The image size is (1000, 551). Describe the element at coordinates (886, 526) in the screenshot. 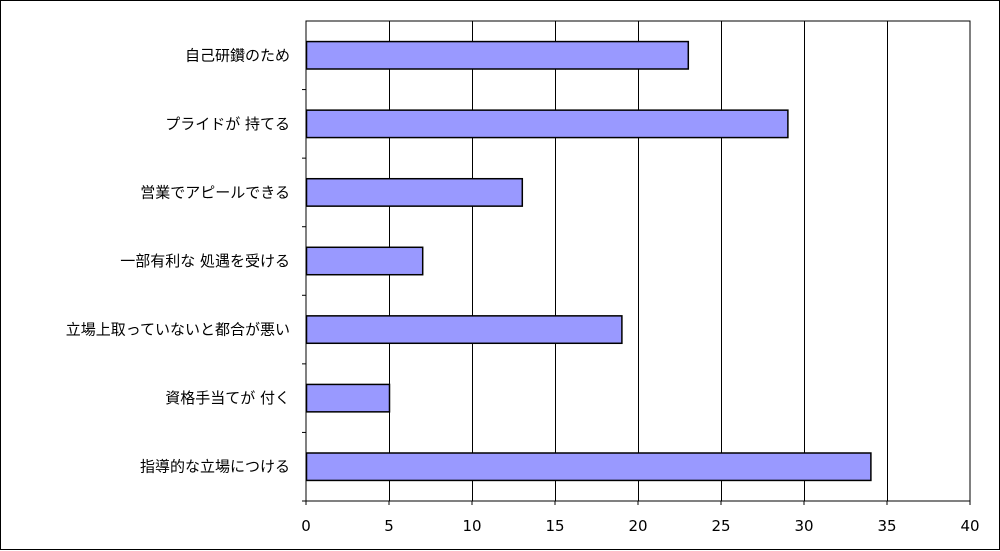

I see `x-tick-label: 35` at that location.